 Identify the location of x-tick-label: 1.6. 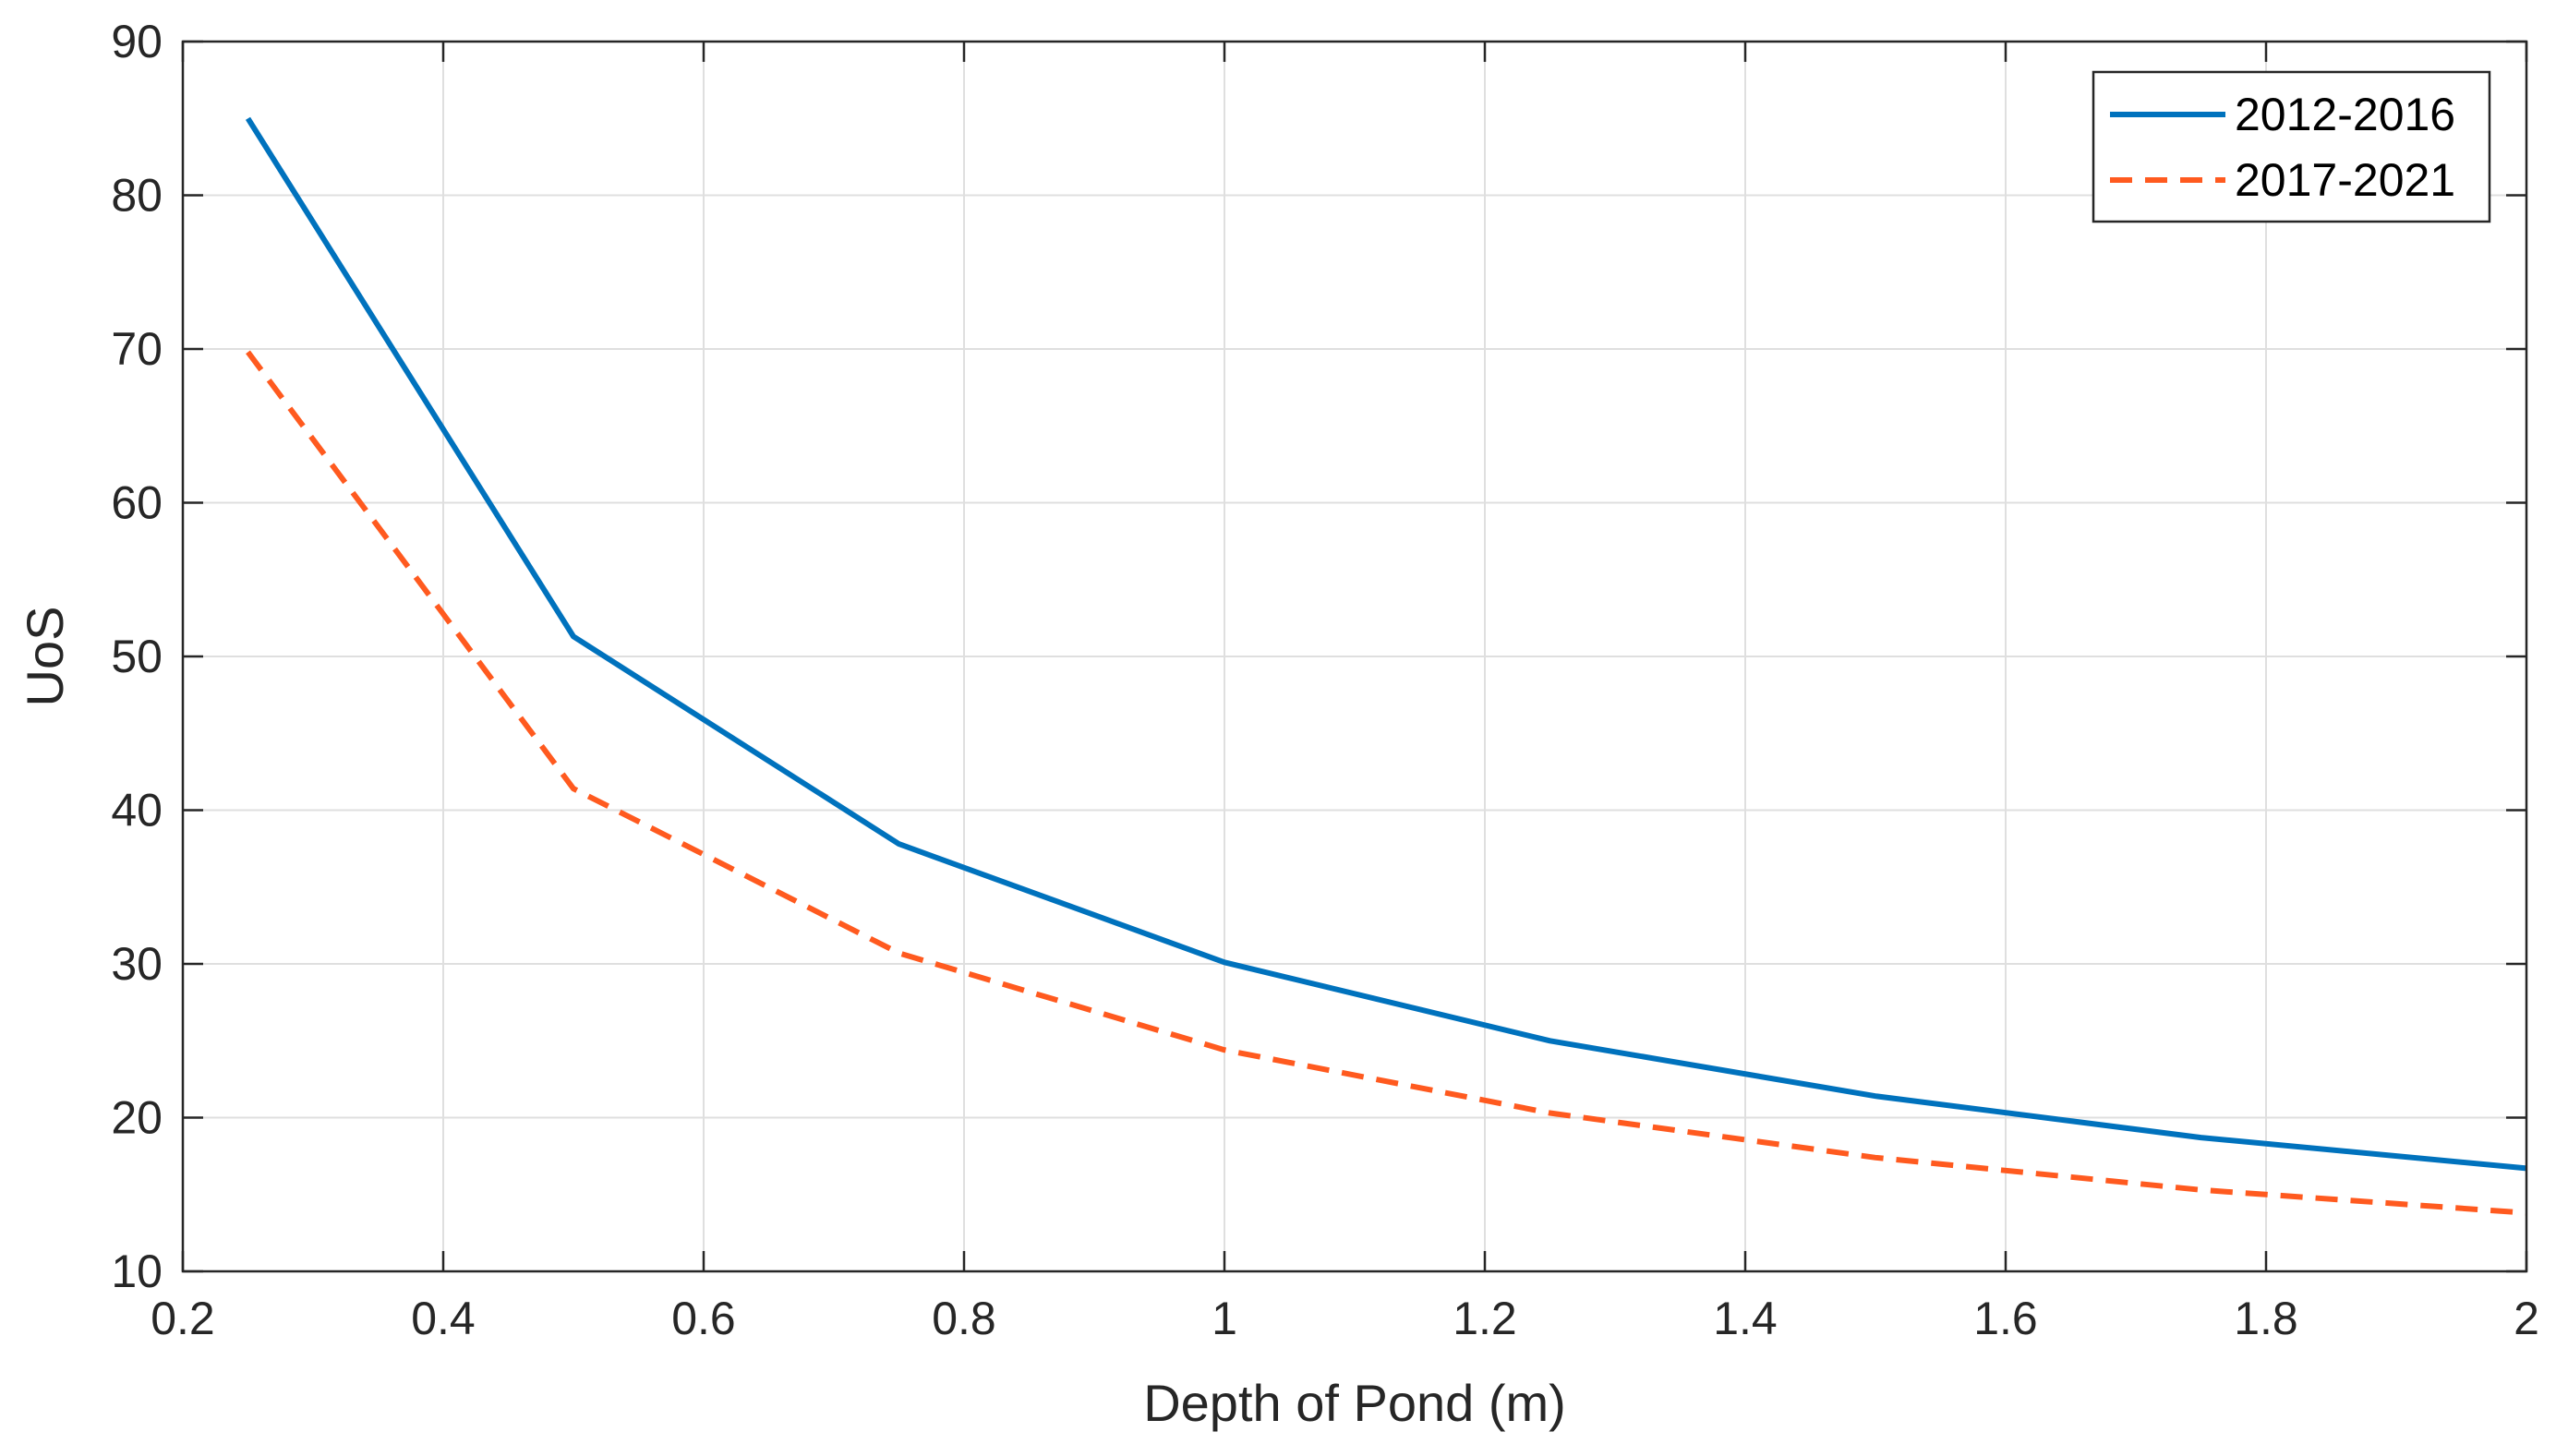
(2006, 1318).